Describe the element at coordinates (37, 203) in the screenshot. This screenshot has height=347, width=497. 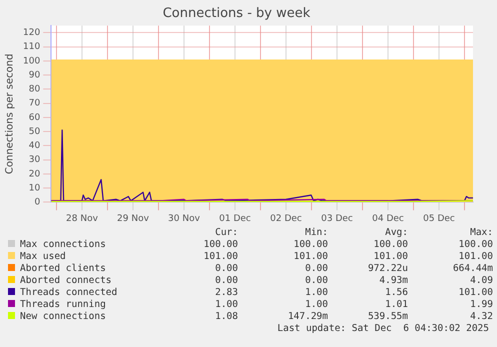
I see `y-tick-label: 0` at that location.